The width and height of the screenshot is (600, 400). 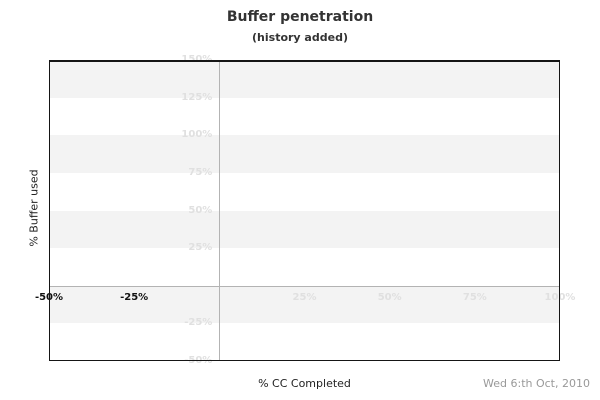 I want to click on y-tick-label: 150%, so click(x=197, y=59).